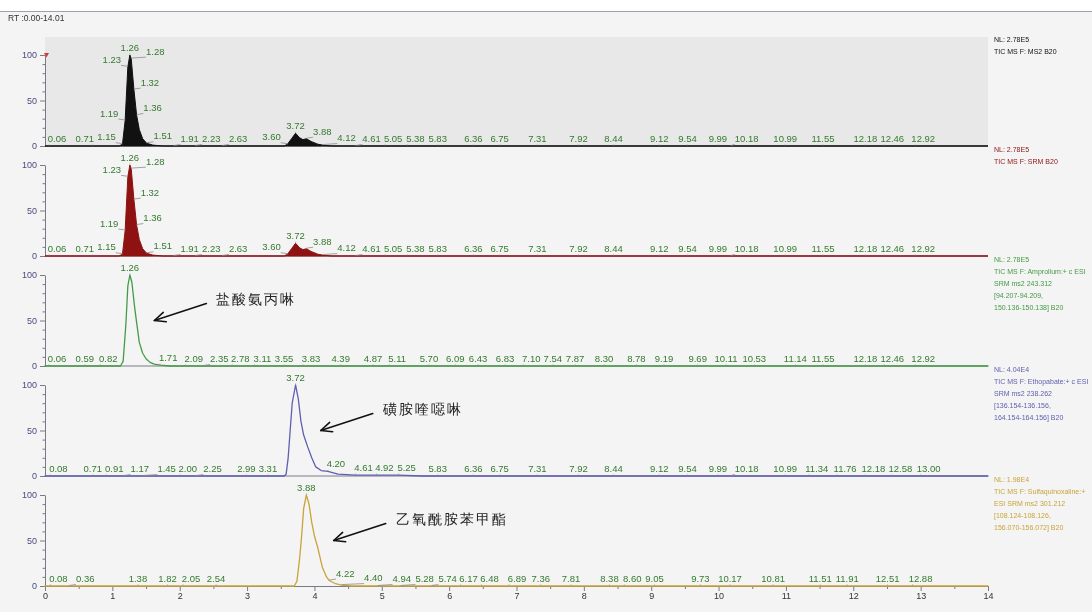 This screenshot has width=1092, height=612. What do you see at coordinates (85, 578) in the screenshot?
I see `annotation: 0.36` at bounding box center [85, 578].